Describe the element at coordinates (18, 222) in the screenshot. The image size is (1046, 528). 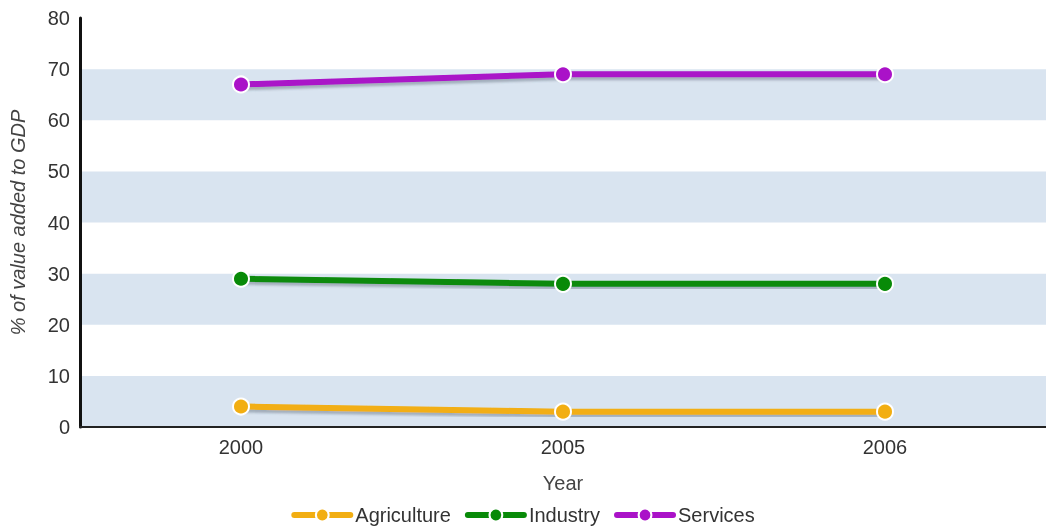
I see `y-axis-title: % of value added to GDP` at that location.